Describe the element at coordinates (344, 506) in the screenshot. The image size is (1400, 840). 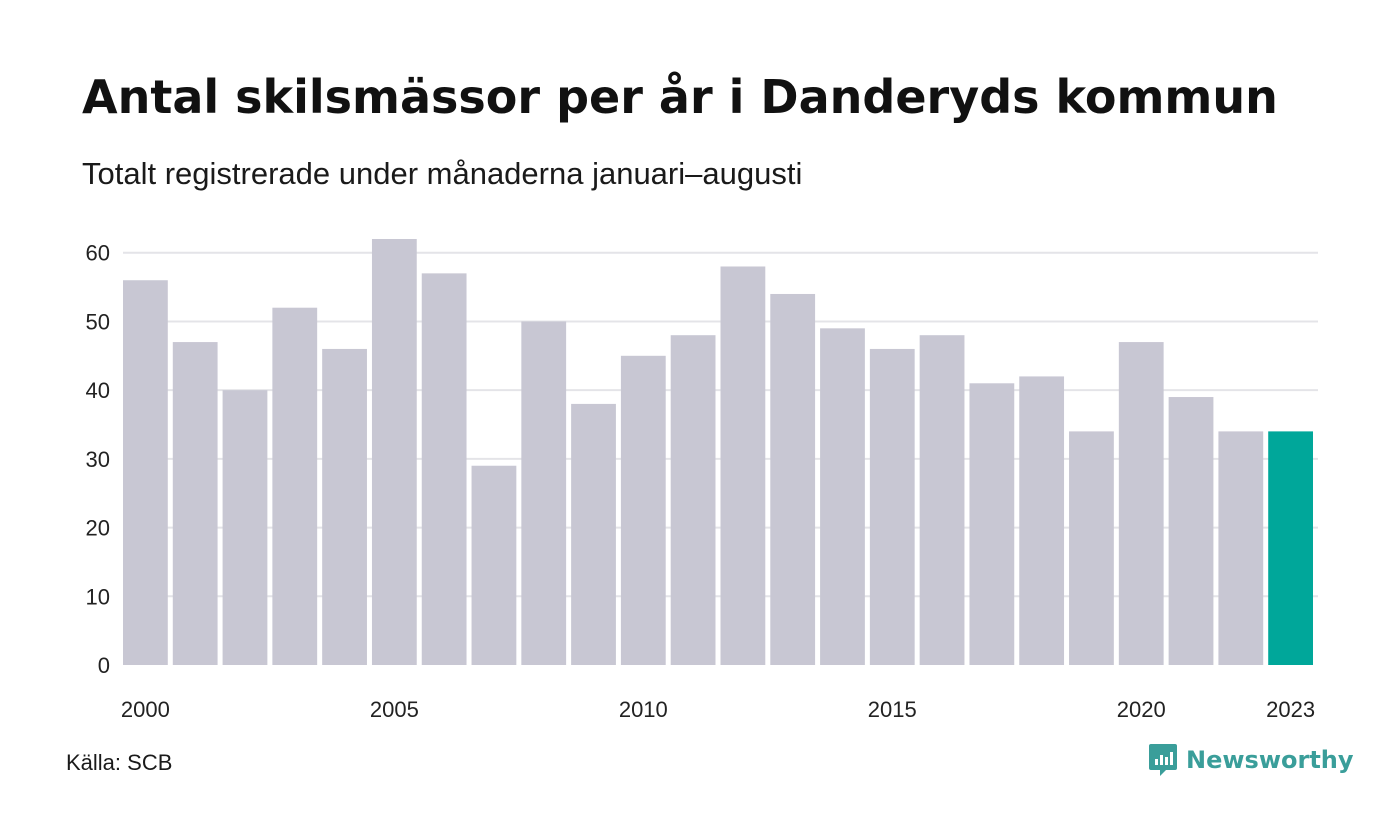
I see `bar-2004` at that location.